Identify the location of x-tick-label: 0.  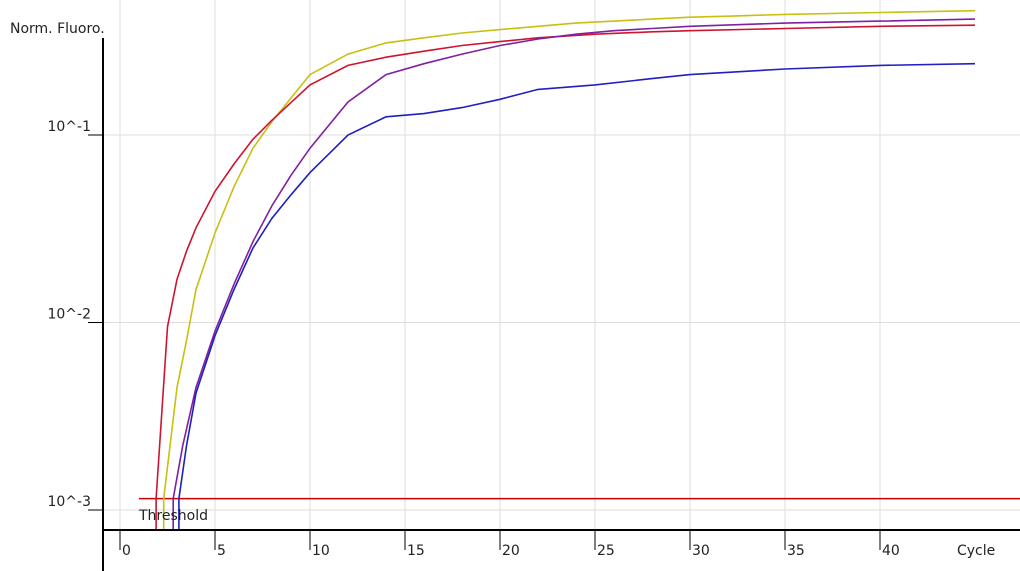
(126, 551).